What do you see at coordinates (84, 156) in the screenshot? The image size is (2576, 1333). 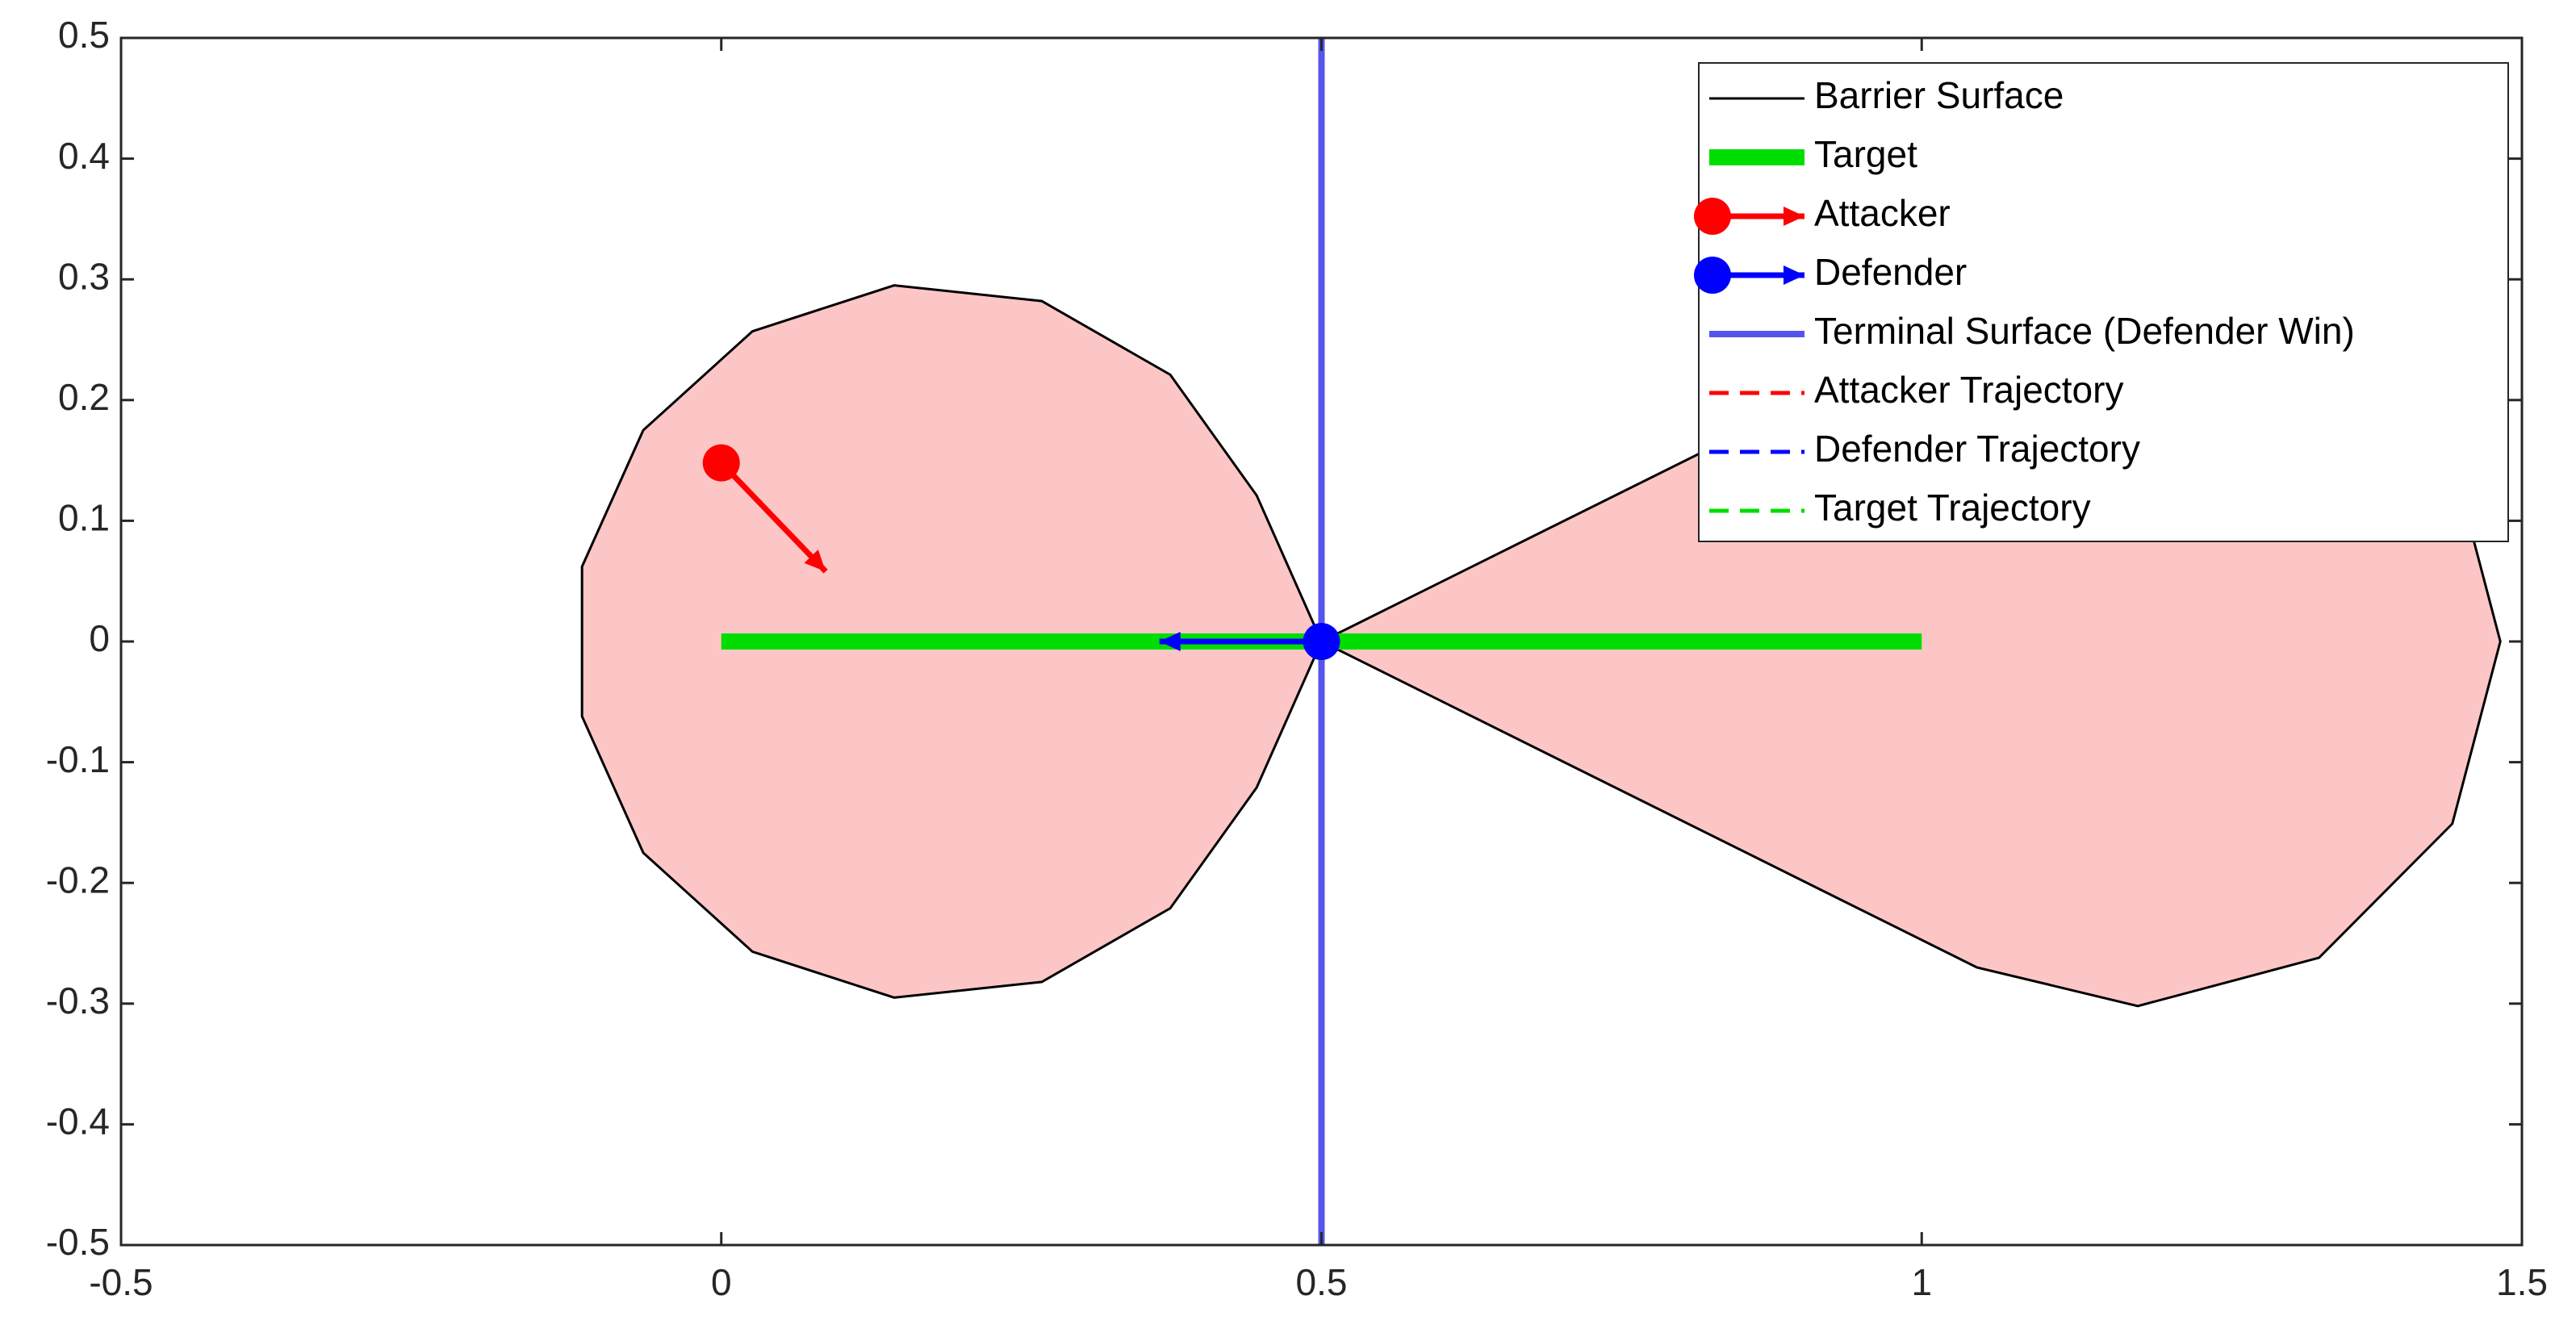 I see `y-tick-label: 0.4` at bounding box center [84, 156].